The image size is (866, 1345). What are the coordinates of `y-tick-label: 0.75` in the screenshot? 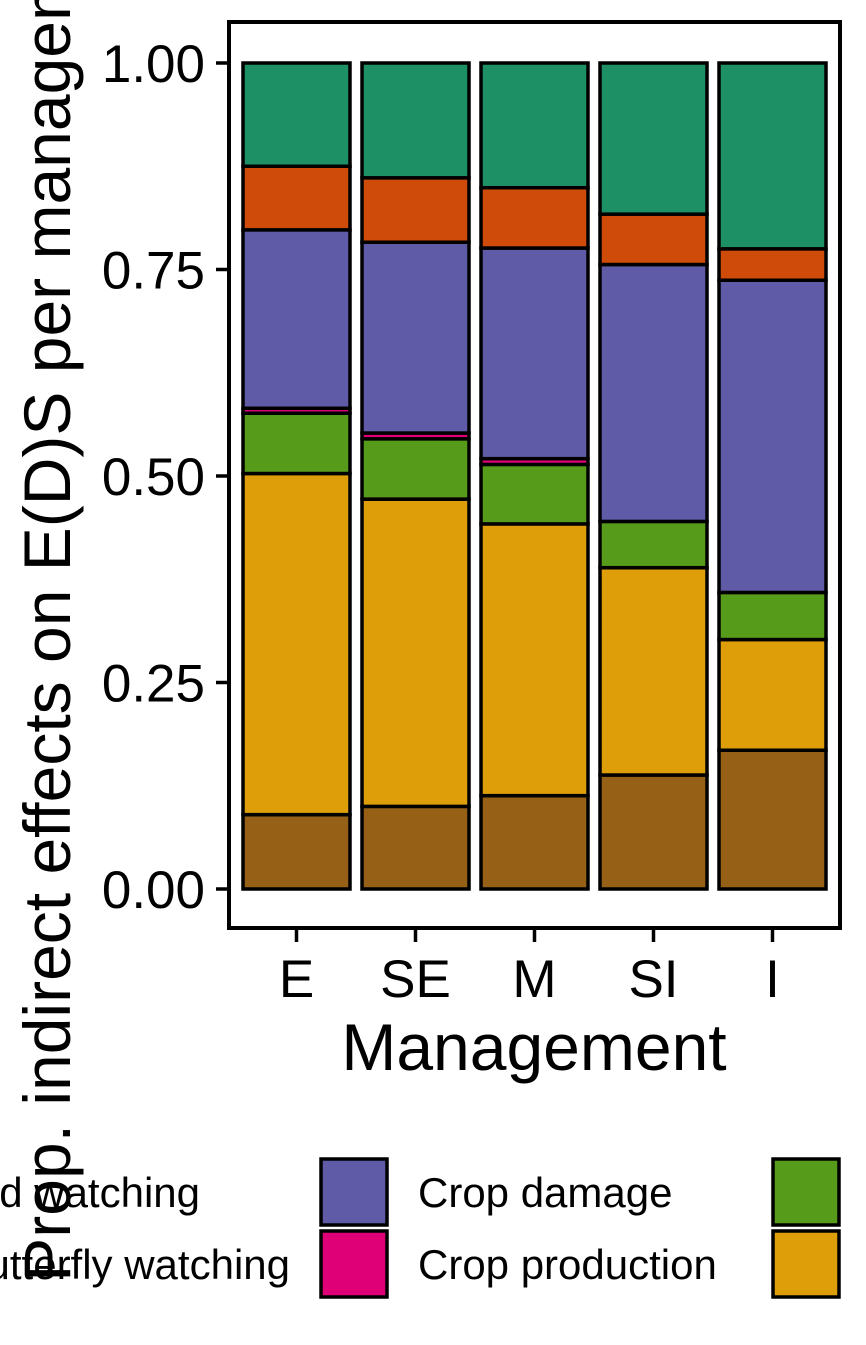 It's located at (153, 271).